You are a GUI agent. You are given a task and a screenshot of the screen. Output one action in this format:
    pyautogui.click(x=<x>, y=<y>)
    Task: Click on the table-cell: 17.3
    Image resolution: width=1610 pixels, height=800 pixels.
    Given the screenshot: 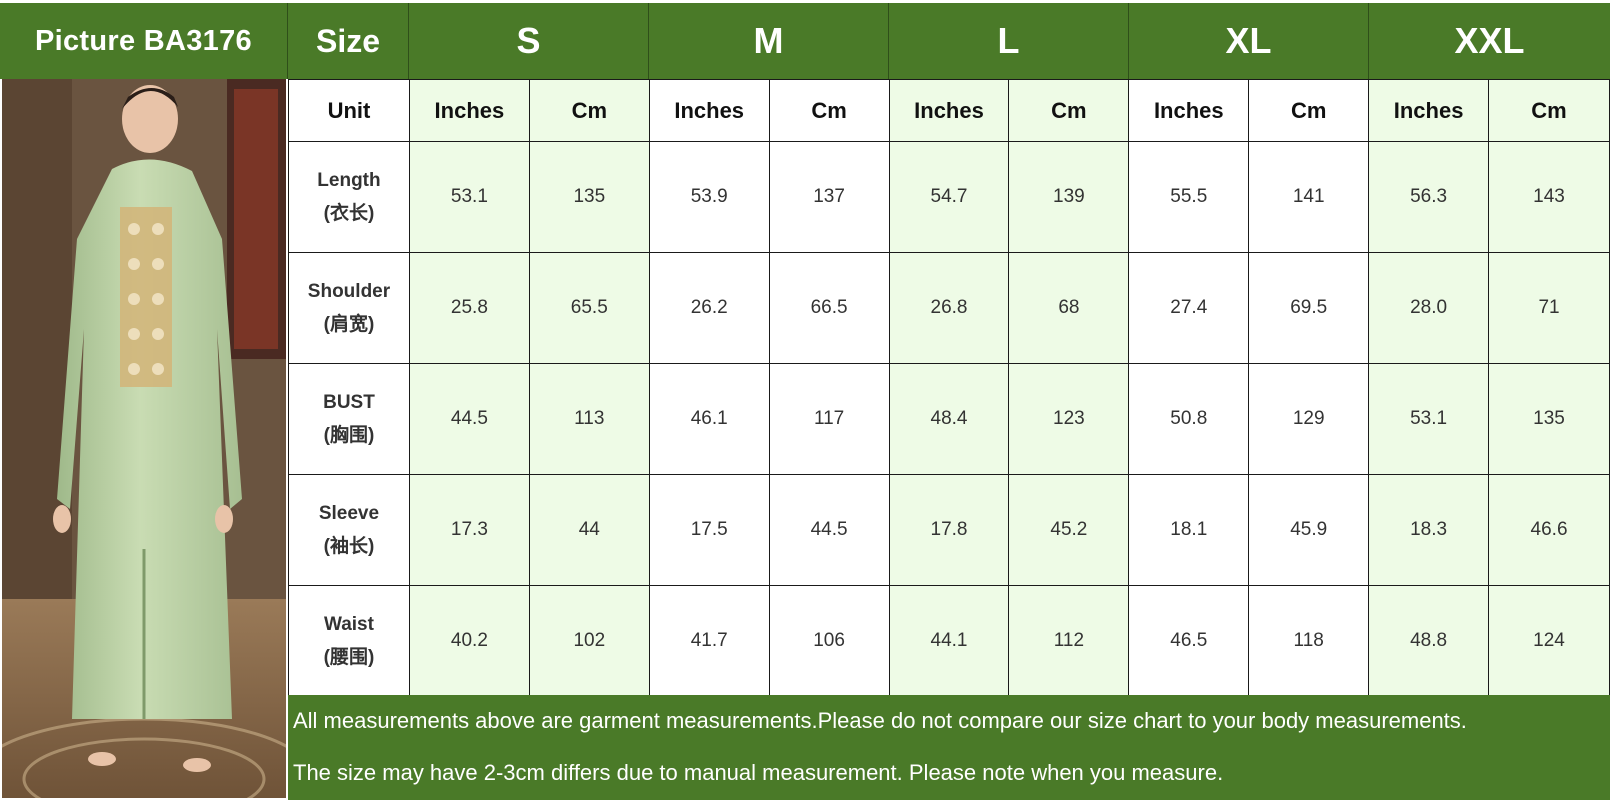 What is the action you would take?
    pyautogui.click(x=469, y=530)
    